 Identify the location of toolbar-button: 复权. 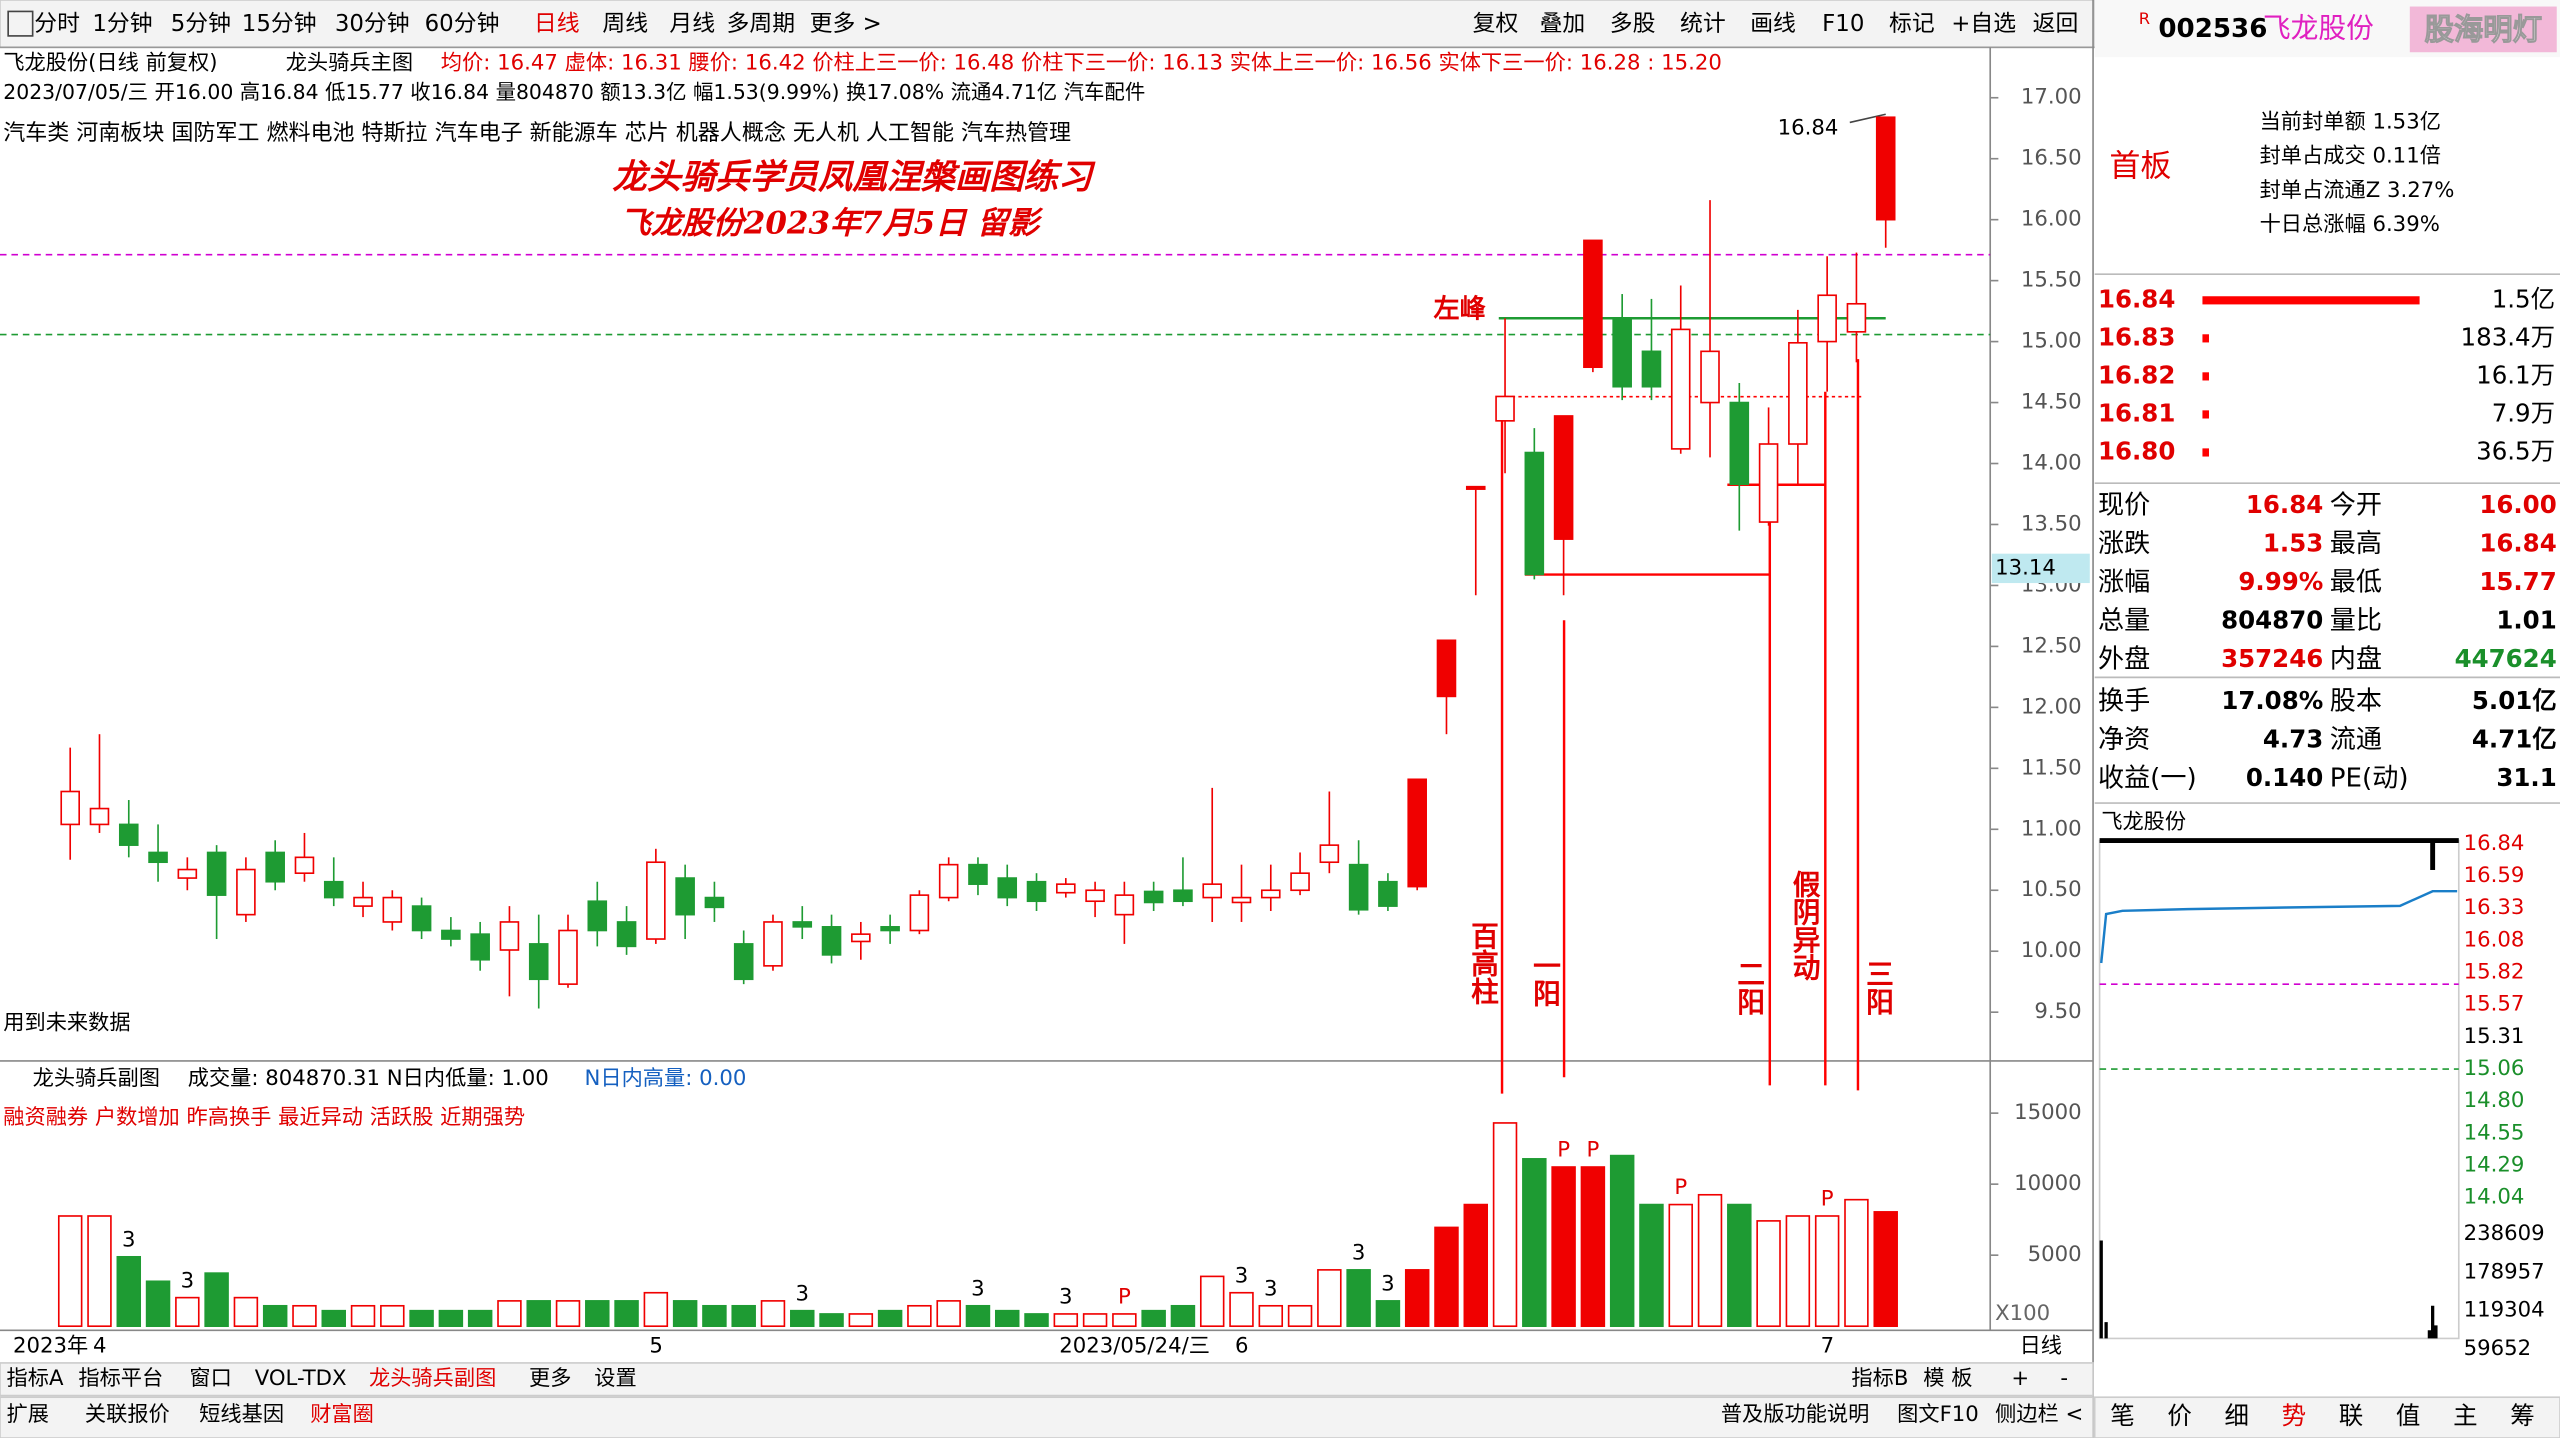
(1496, 24).